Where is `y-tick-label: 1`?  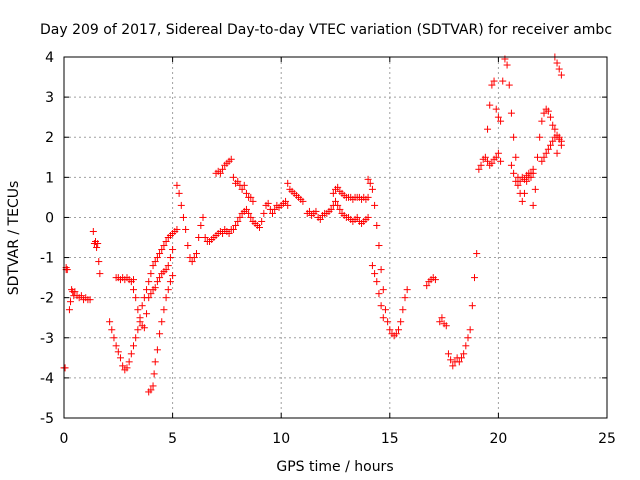
y-tick-label: 1 is located at coordinates (49, 178).